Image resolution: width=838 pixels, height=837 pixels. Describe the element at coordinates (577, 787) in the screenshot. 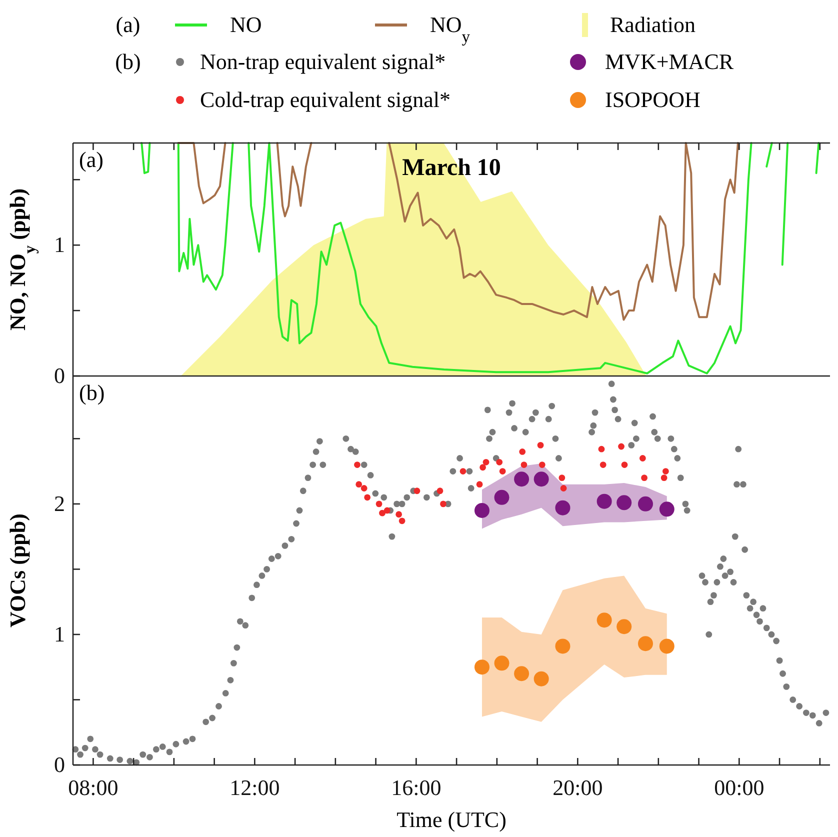

I see `x-tick-label: 20:00` at that location.